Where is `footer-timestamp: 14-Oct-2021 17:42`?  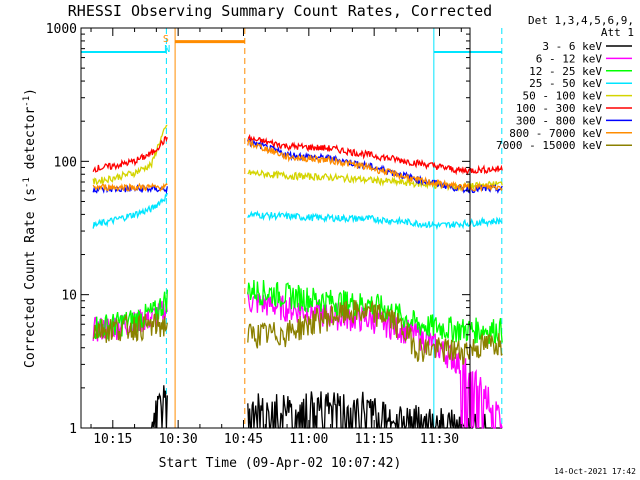 footer-timestamp: 14-Oct-2021 17:42 is located at coordinates (595, 471).